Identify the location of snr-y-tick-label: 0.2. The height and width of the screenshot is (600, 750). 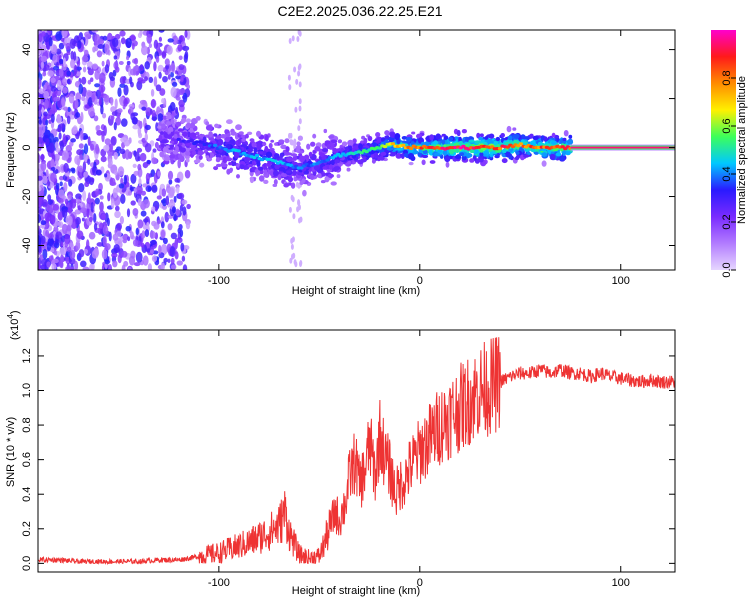
(27, 528).